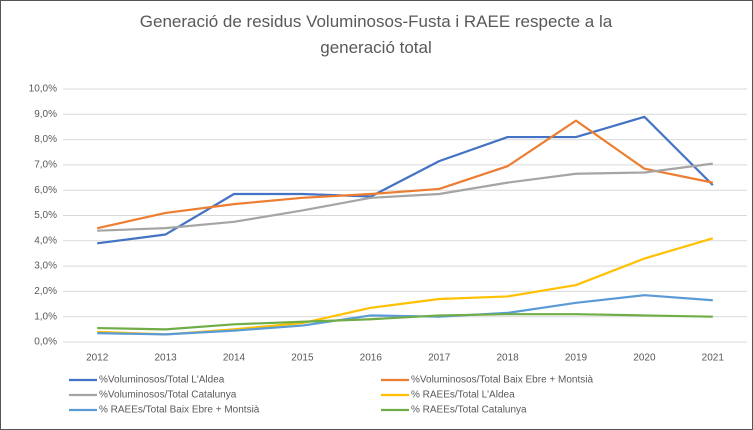  I want to click on x-tick-label: 2012, so click(97, 358).